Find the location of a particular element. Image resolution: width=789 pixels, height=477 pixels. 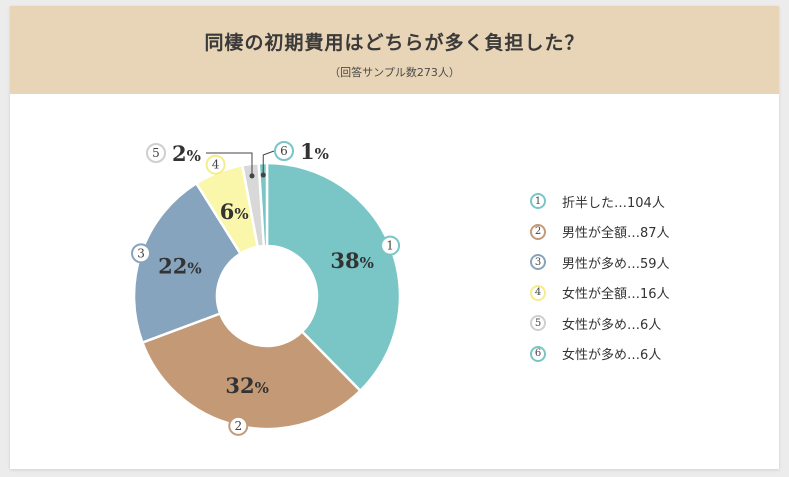

svg-text: 4 is located at coordinates (216, 165).